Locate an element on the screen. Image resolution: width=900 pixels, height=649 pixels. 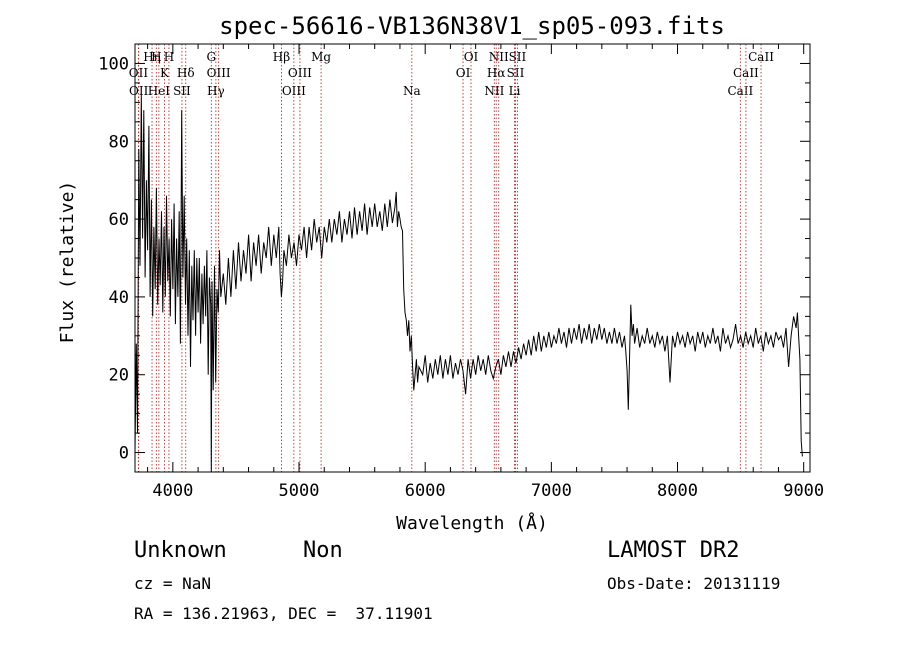
x-tick-label: 6000 is located at coordinates (425, 491).